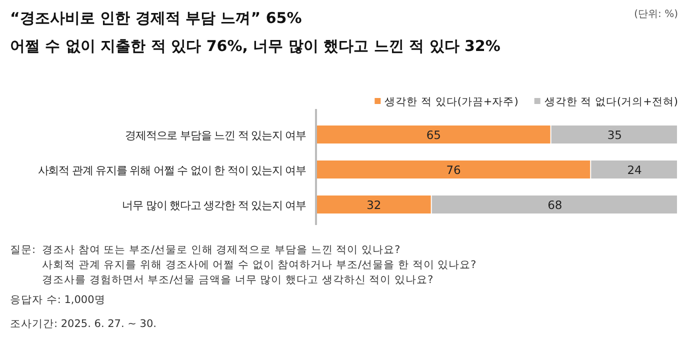 The image size is (688, 363). I want to click on data-label: 32, so click(374, 205).